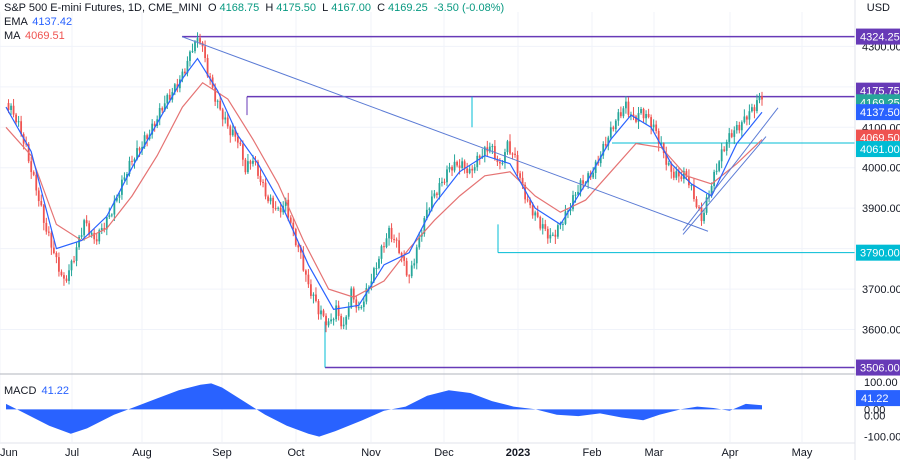 The image size is (900, 460). I want to click on macd-zero-label: 0.00, so click(874, 416).